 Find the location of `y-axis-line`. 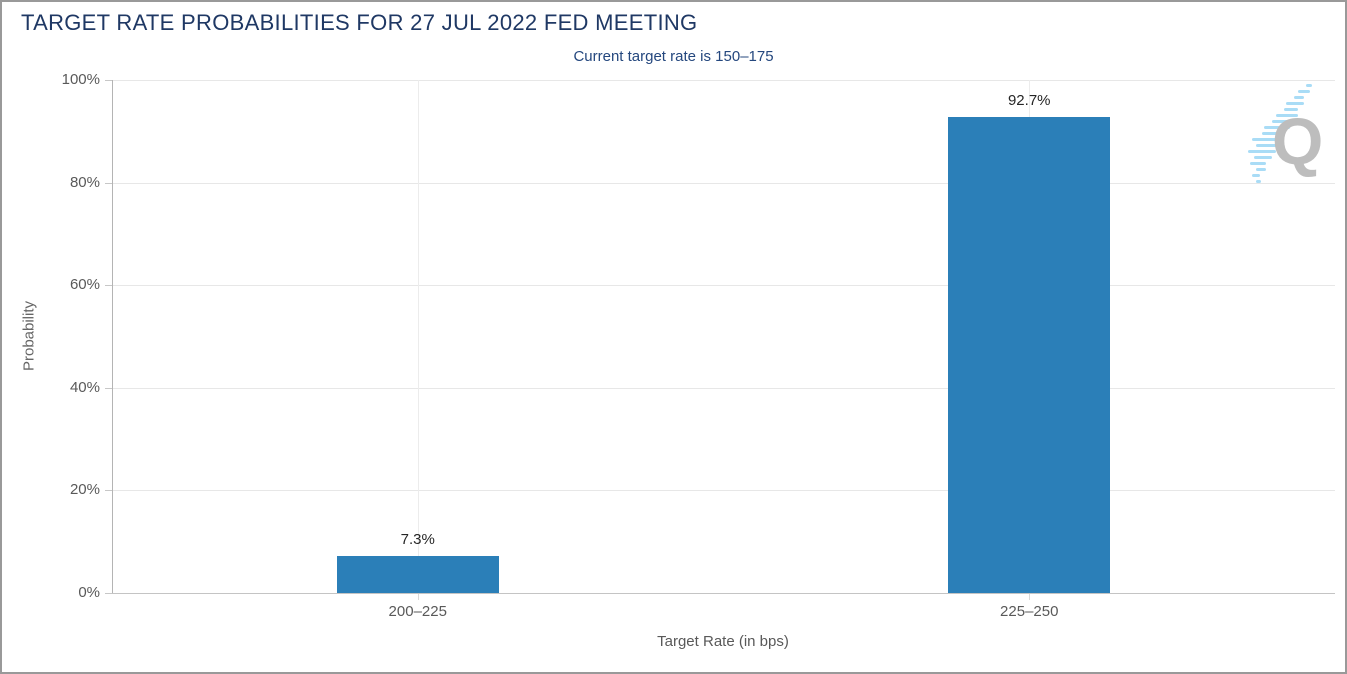

y-axis-line is located at coordinates (112, 337).